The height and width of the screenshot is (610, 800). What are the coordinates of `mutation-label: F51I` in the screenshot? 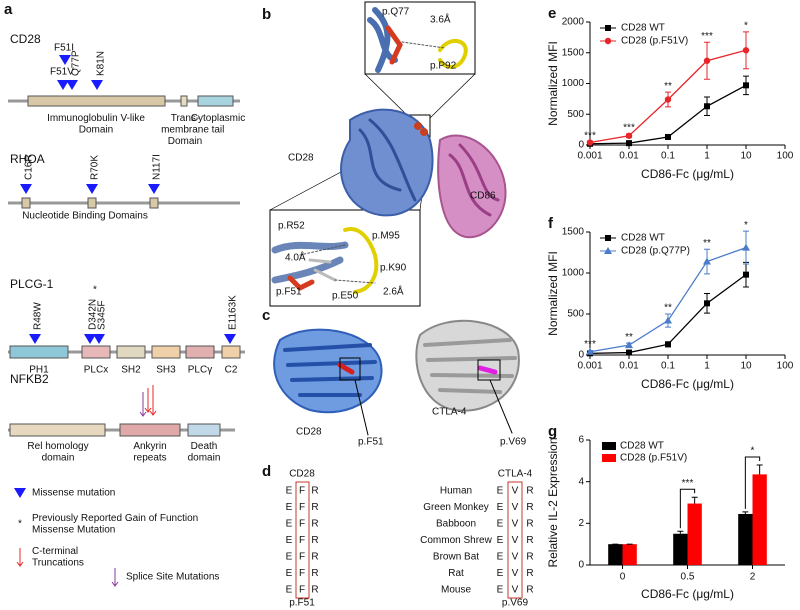 It's located at (64, 48).